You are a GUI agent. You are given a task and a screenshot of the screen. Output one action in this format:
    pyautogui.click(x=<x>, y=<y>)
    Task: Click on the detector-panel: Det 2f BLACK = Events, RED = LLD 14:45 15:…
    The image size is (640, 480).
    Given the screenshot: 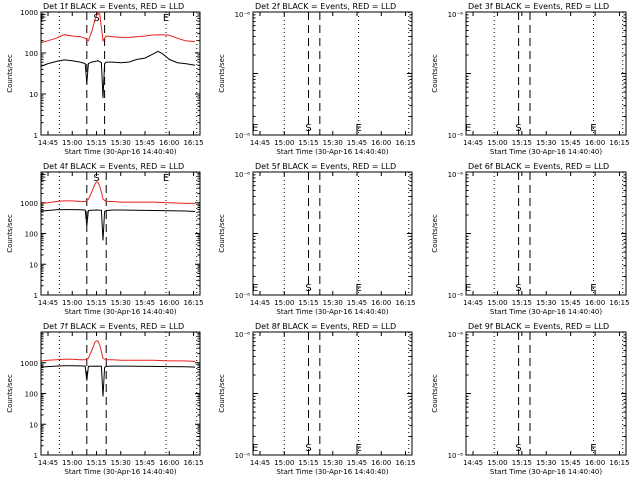 What is the action you would take?
    pyautogui.click(x=317, y=79)
    